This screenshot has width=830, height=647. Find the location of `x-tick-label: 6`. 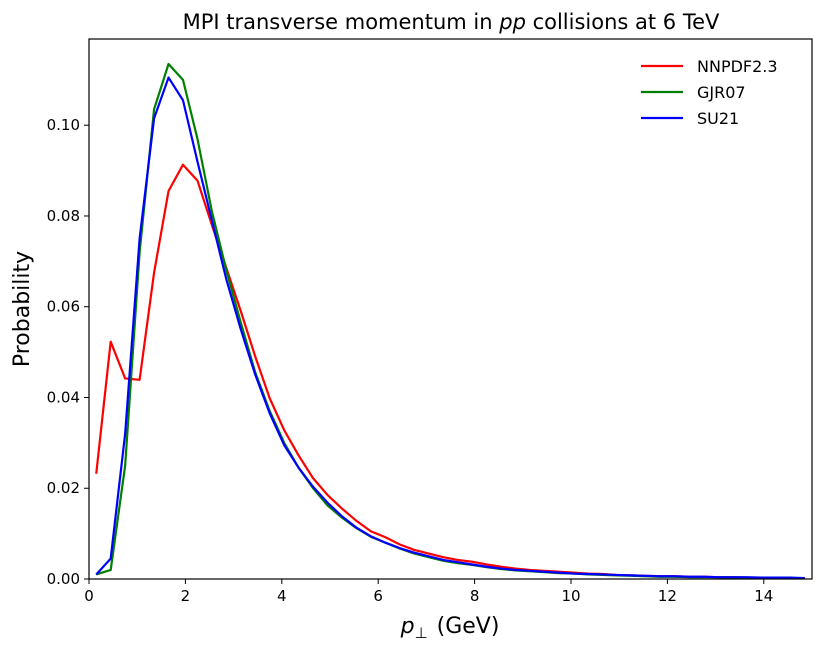

x-tick-label: 6 is located at coordinates (378, 596).